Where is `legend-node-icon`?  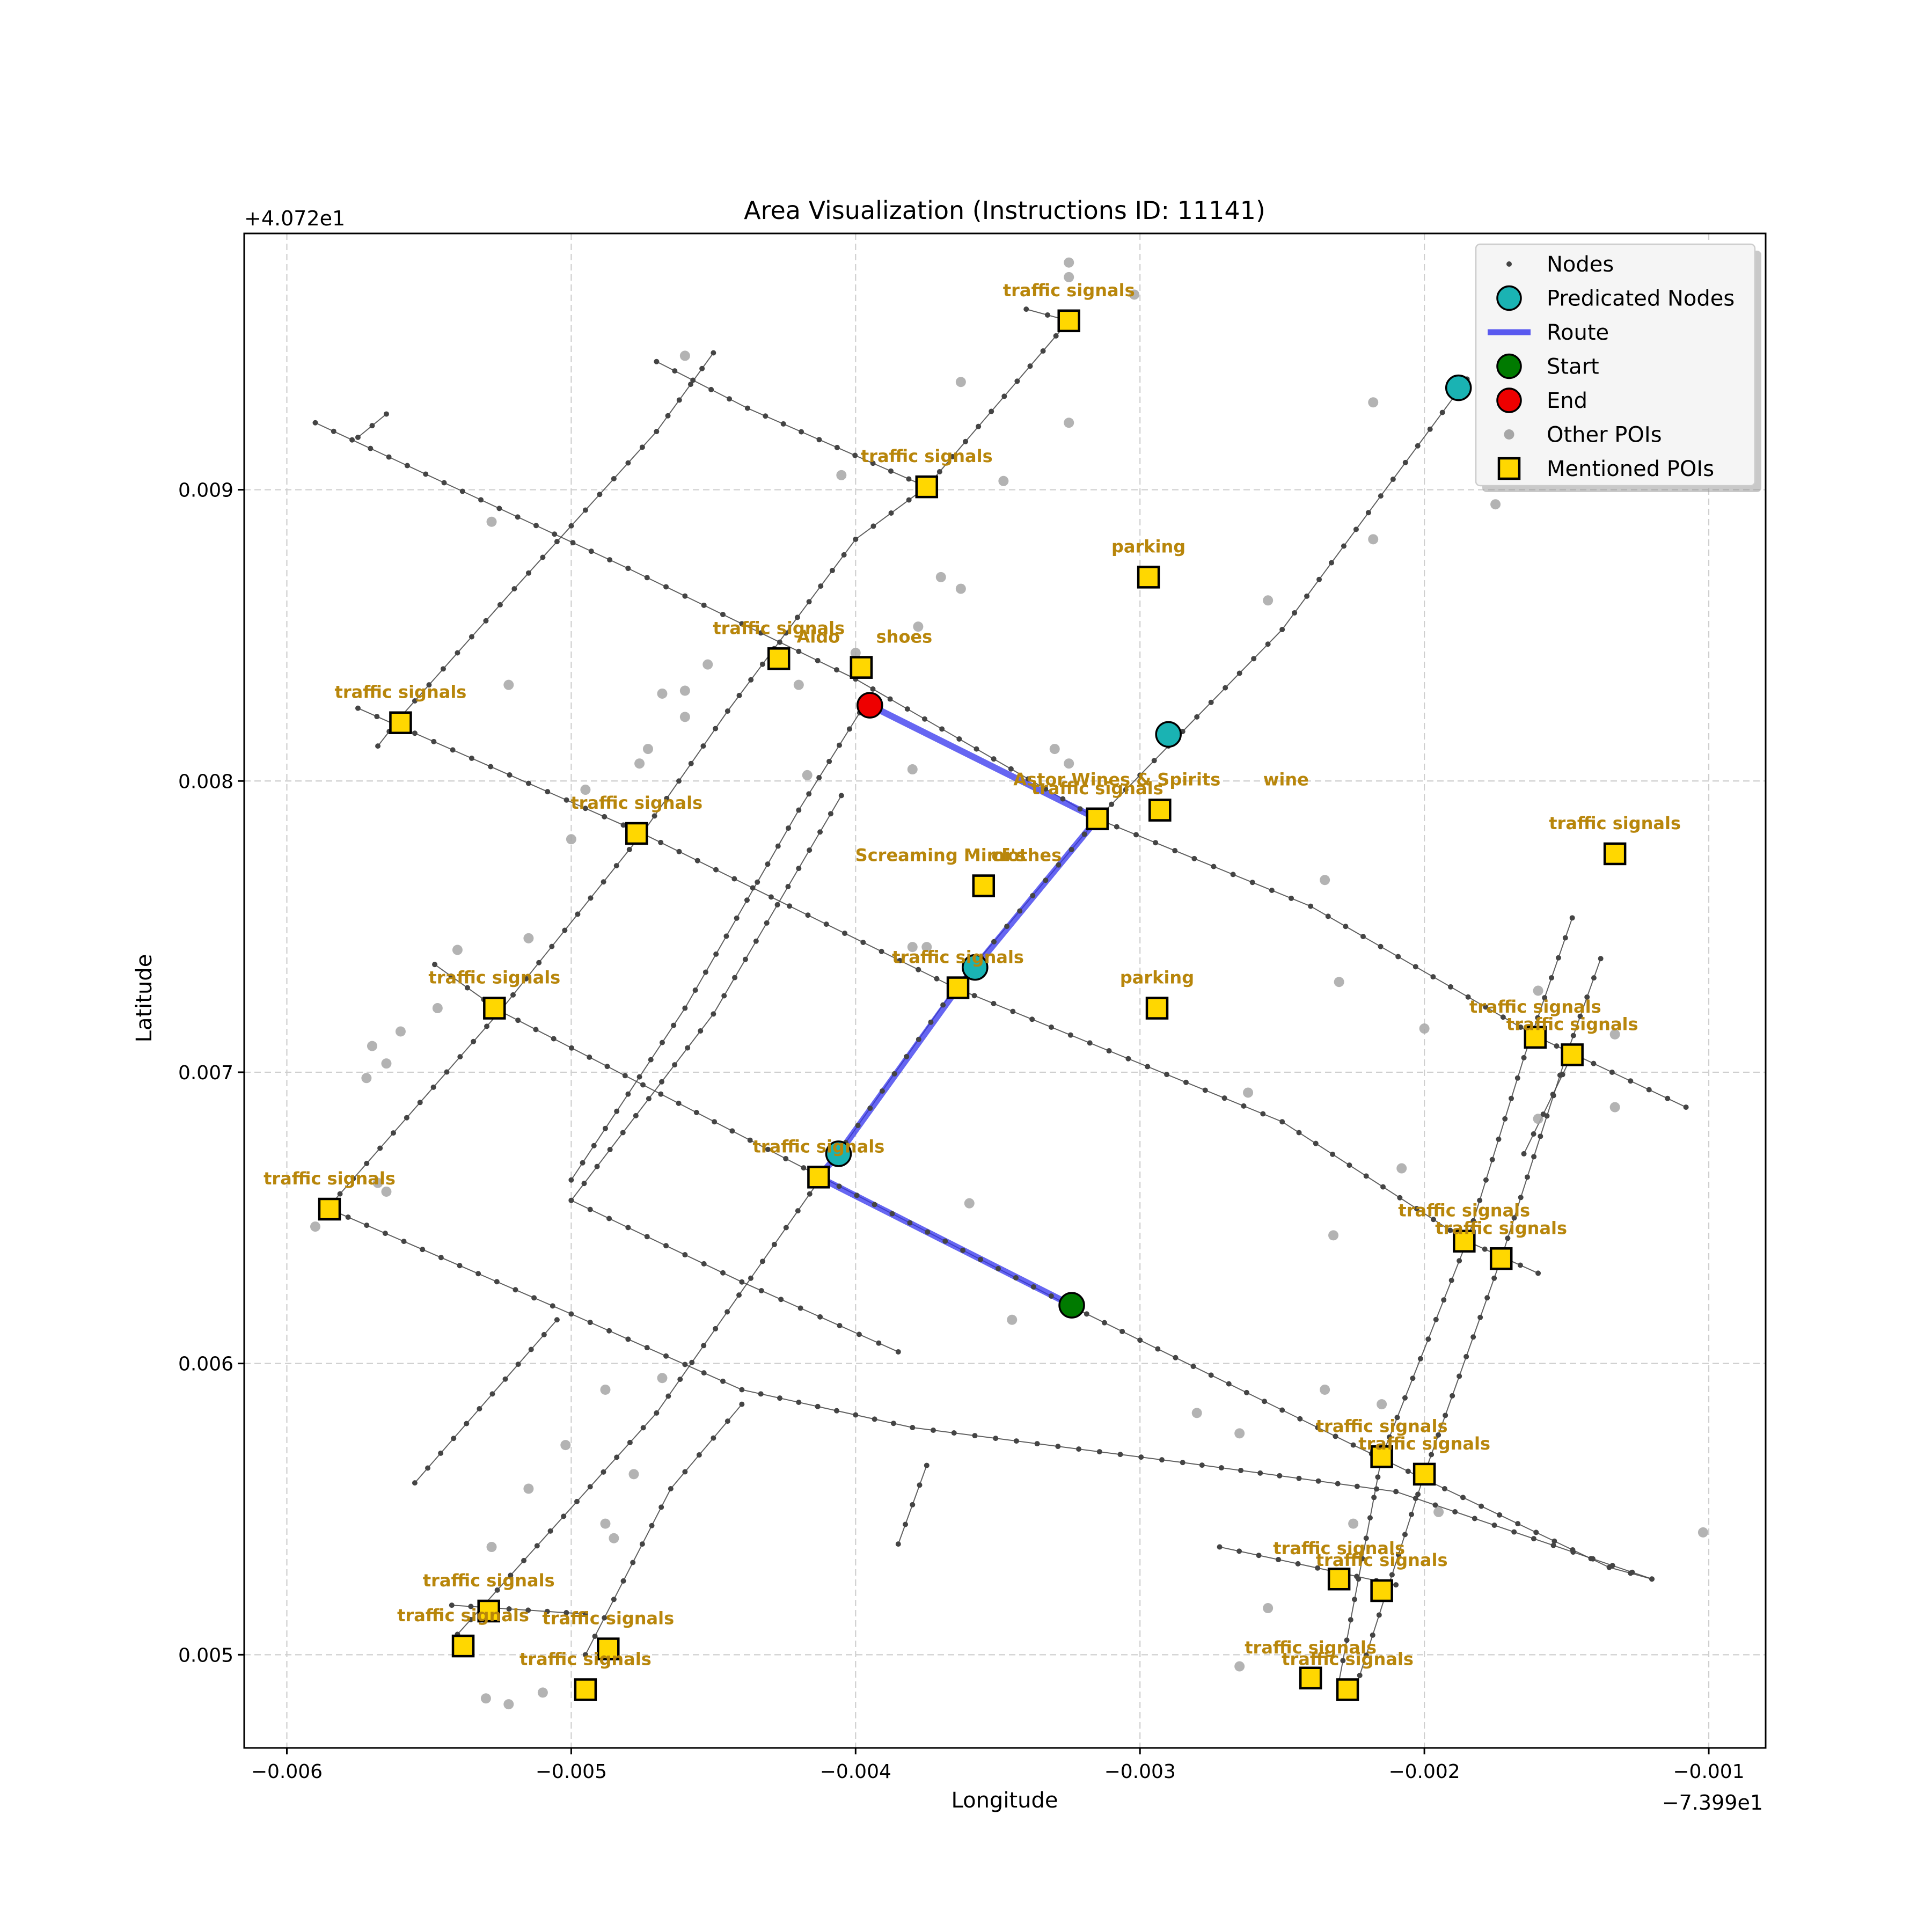 legend-node-icon is located at coordinates (1509, 264).